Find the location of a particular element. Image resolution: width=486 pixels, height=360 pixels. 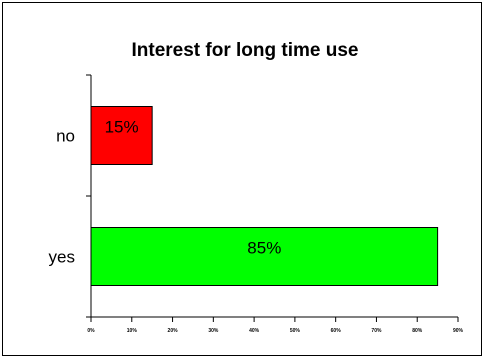

x-tick-label: 40% is located at coordinates (254, 331).